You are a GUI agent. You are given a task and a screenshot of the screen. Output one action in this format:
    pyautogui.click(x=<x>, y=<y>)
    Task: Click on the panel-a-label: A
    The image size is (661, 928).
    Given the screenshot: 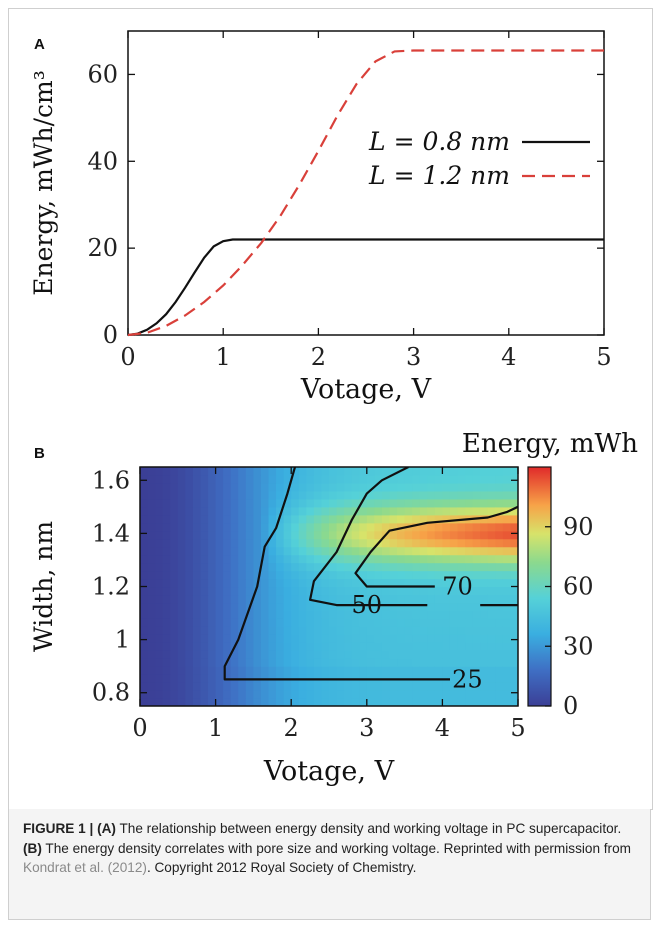 What is the action you would take?
    pyautogui.click(x=39, y=44)
    